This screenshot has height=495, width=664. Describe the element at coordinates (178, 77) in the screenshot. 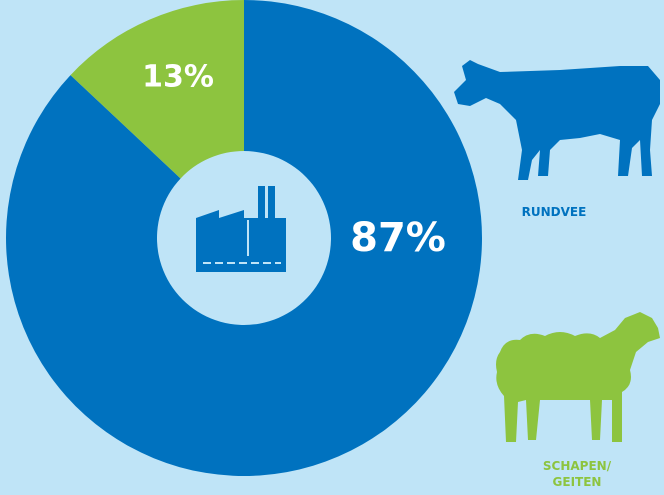

I see `value-label: 13%` at that location.